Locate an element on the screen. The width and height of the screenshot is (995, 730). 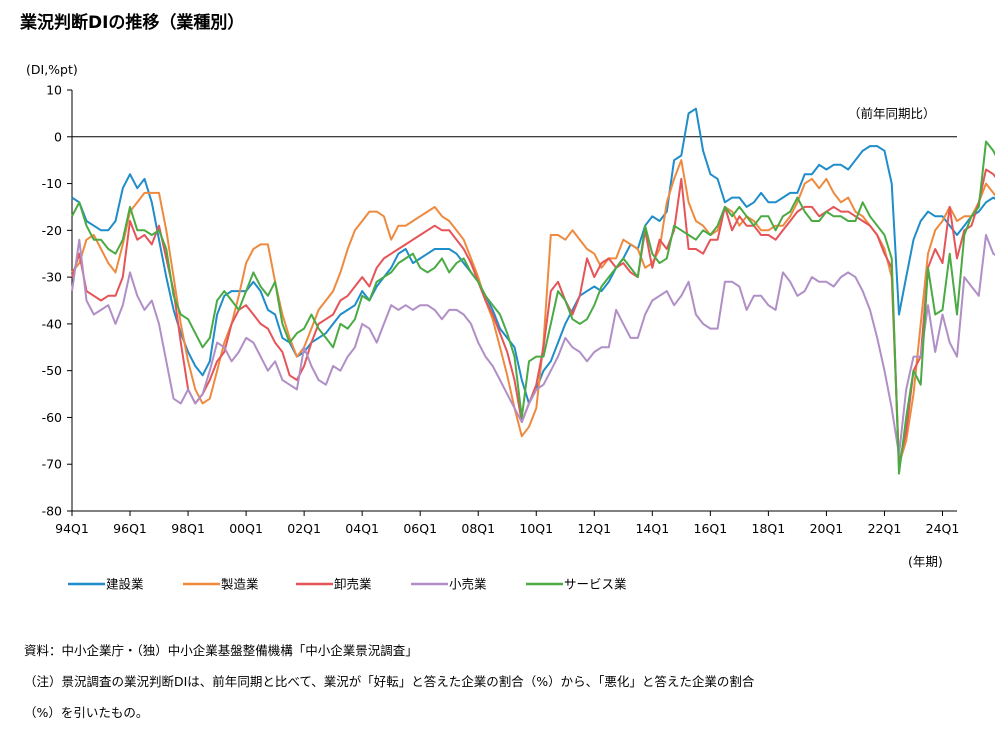
period-annotation: （前年同期比） is located at coordinates (892, 113).